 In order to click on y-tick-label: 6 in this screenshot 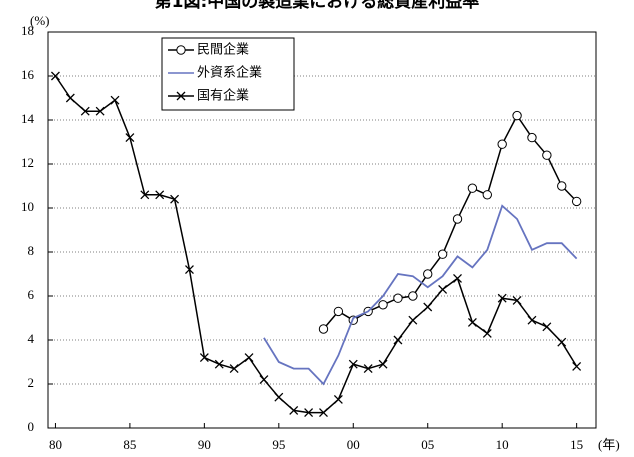, I will do `click(31, 294)`.